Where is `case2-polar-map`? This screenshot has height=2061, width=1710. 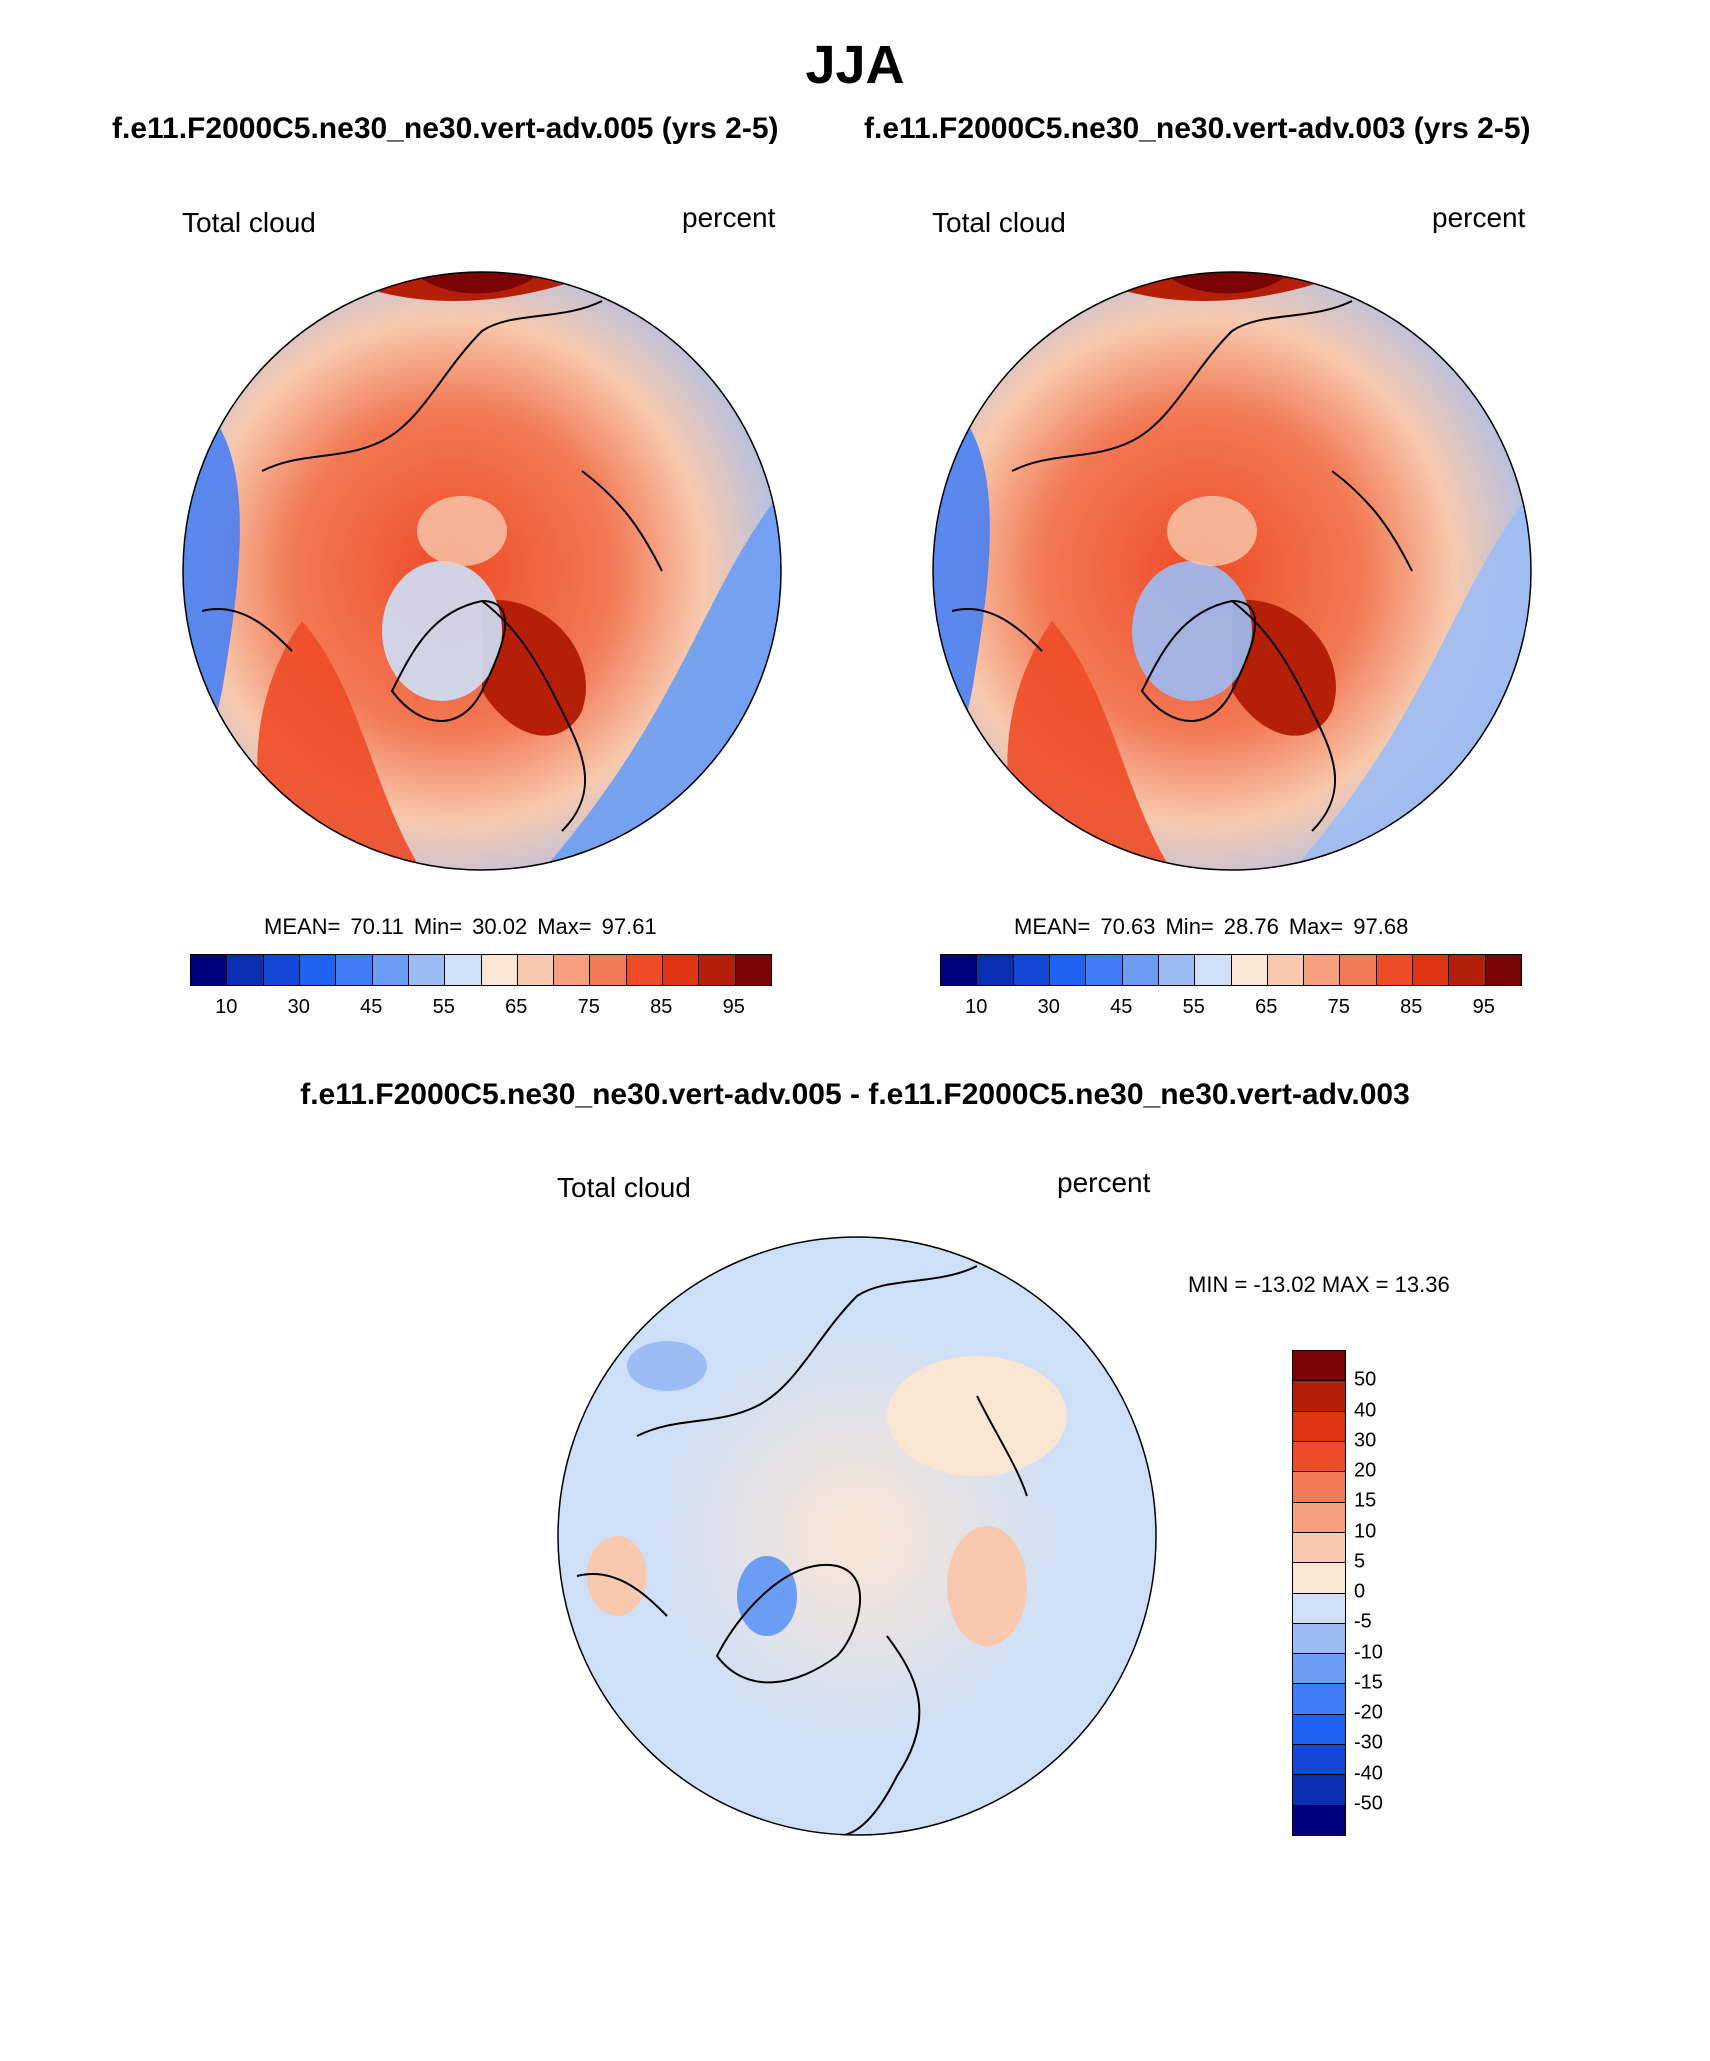 case2-polar-map is located at coordinates (1232, 571).